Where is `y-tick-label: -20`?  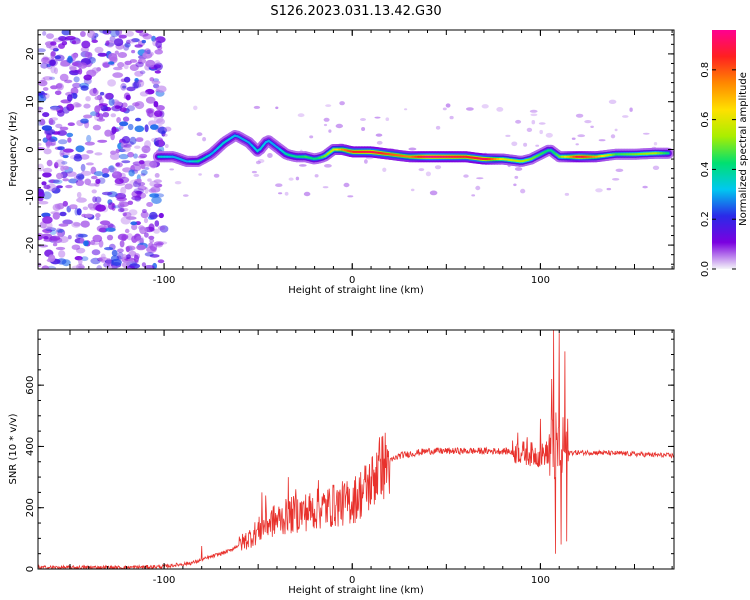
y-tick-label: -20 is located at coordinates (30, 245).